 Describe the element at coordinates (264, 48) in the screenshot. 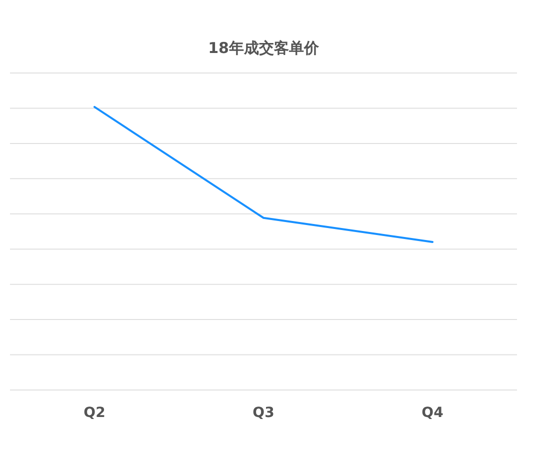

I see `chart-title: 18年成交客单价` at that location.